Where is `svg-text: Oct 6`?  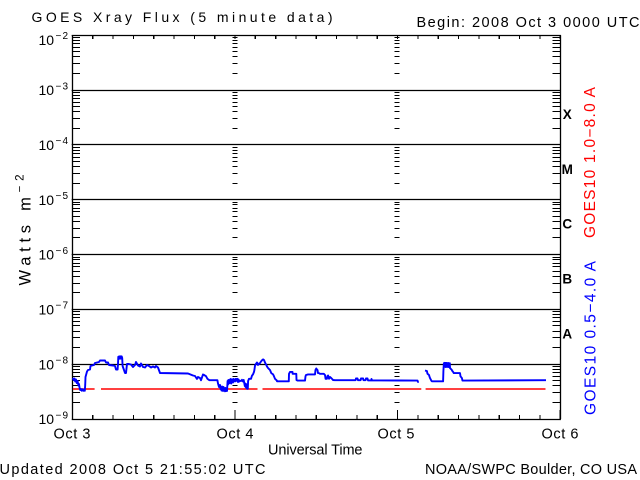 svg-text: Oct 6 is located at coordinates (560, 435).